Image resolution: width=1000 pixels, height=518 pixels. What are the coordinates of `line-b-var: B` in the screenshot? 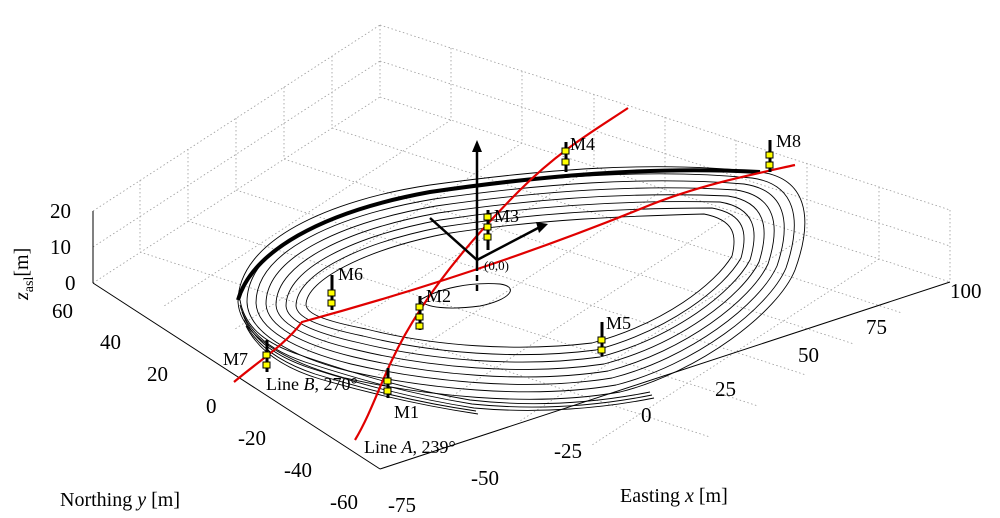 It's located at (309, 384).